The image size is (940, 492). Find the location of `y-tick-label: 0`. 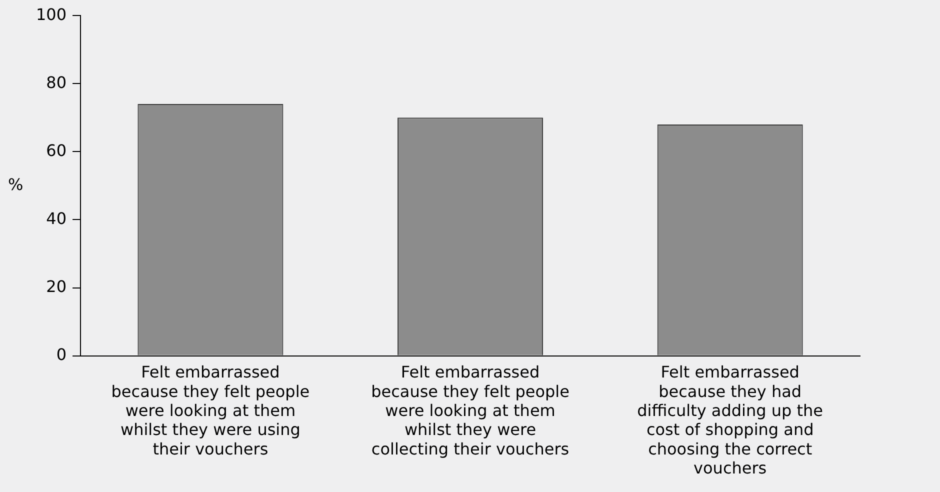

y-tick-label: 0 is located at coordinates (61, 354).